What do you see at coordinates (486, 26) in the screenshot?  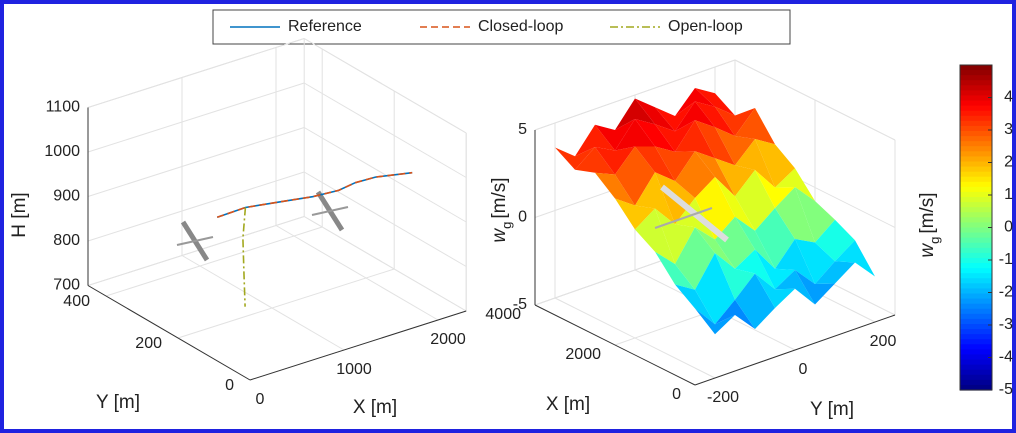 I see `legend: Reference Closed-loop Open-loop` at bounding box center [486, 26].